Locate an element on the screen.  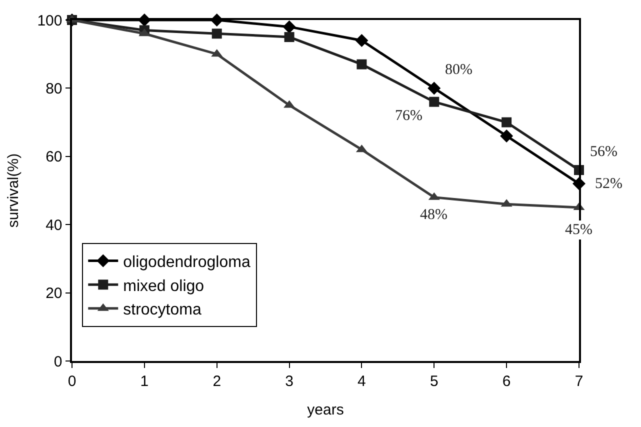
x-tick-label: 0 is located at coordinates (72, 381).